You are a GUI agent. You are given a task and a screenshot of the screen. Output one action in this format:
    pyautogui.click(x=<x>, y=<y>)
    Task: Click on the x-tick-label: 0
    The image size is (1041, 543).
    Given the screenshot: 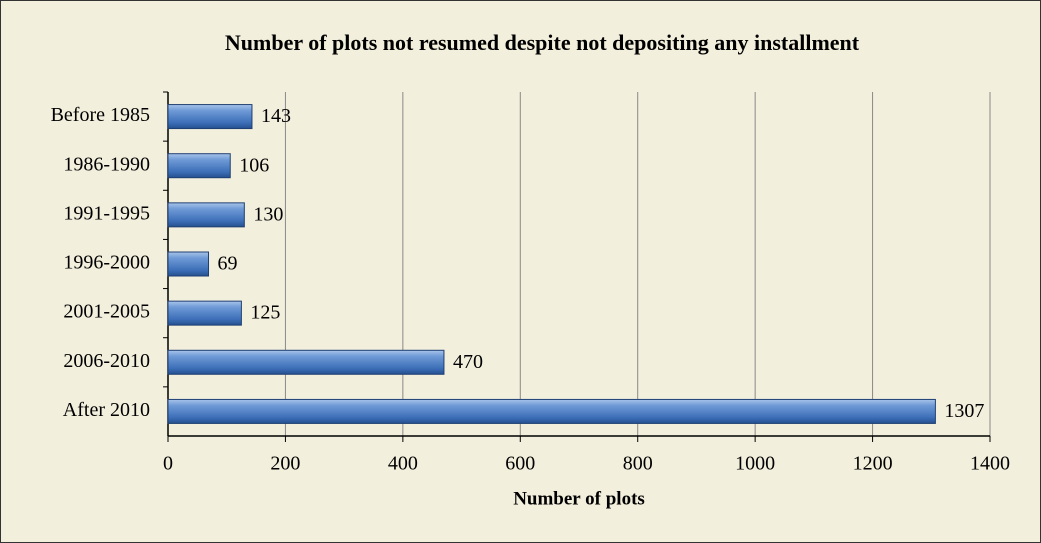 What is the action you would take?
    pyautogui.click(x=168, y=464)
    